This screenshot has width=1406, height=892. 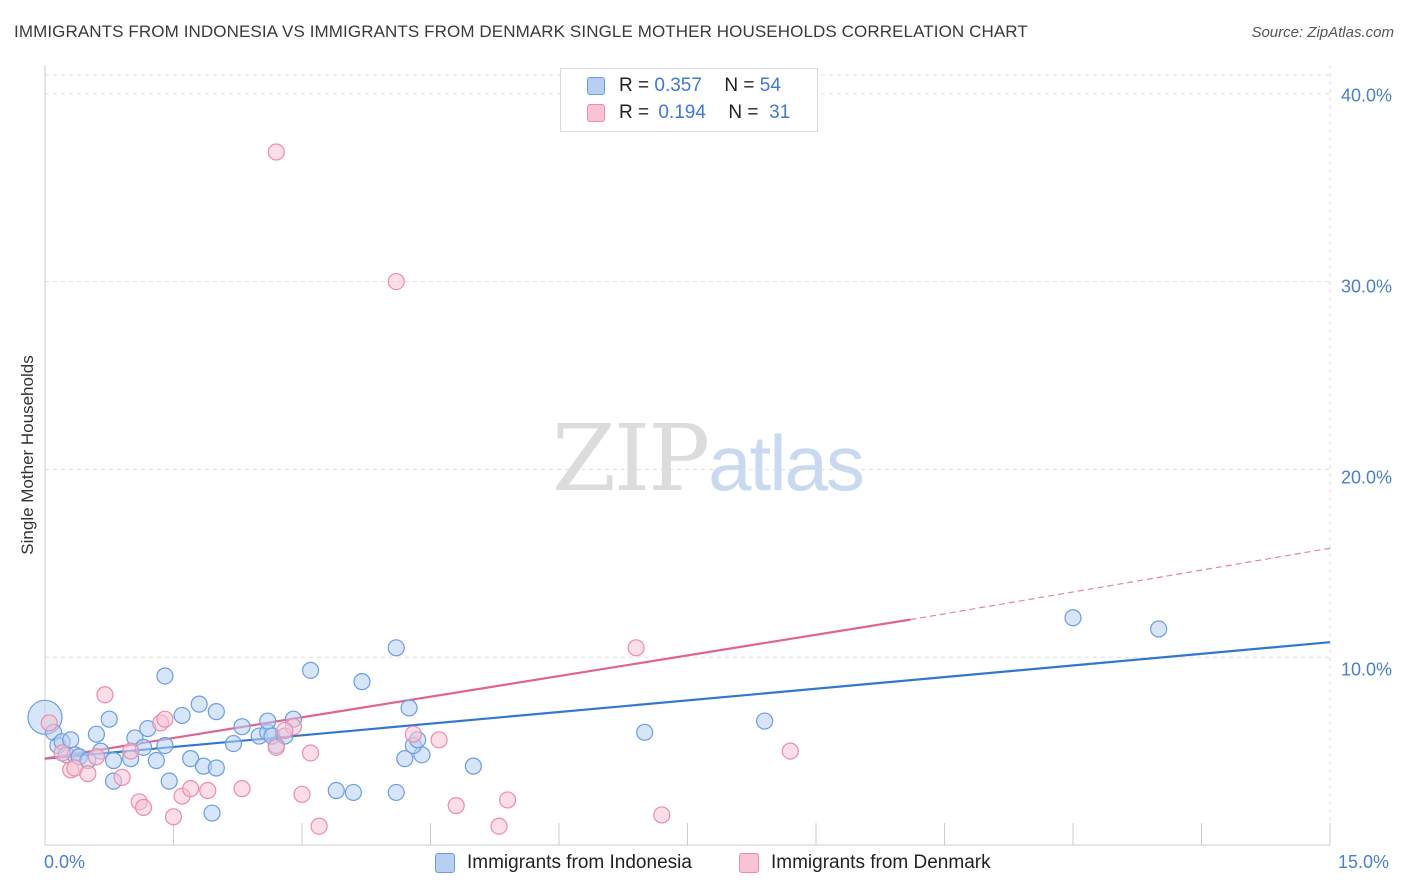 What do you see at coordinates (579, 862) in the screenshot?
I see `indonesia-legend-label: Immigrants from Indonesia` at bounding box center [579, 862].